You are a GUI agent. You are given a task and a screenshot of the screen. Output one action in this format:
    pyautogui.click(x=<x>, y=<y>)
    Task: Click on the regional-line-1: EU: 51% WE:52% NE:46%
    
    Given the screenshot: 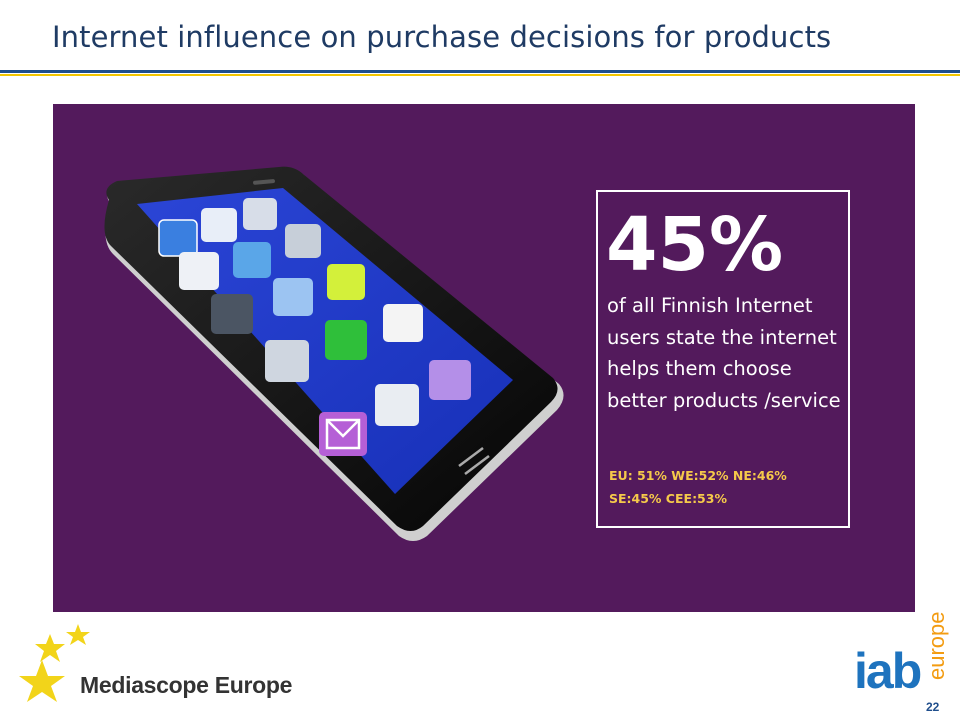 What is the action you would take?
    pyautogui.click(x=698, y=475)
    